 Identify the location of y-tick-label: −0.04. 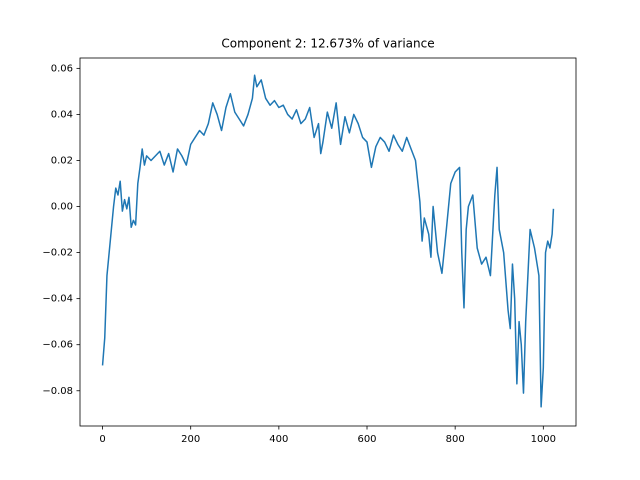
(57, 299).